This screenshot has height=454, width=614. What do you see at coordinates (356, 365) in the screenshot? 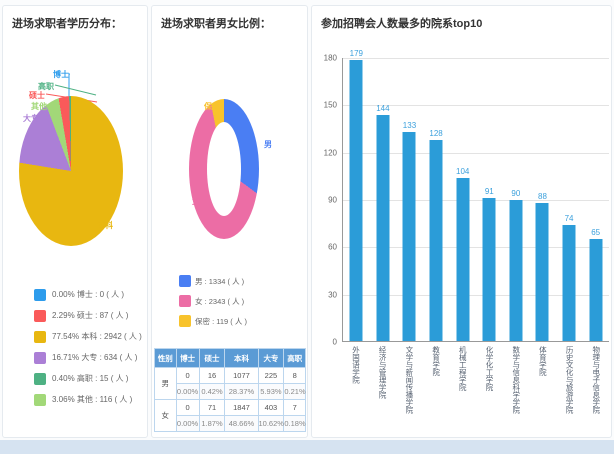
I see `x-axis-label: 外国语学院` at bounding box center [356, 365].